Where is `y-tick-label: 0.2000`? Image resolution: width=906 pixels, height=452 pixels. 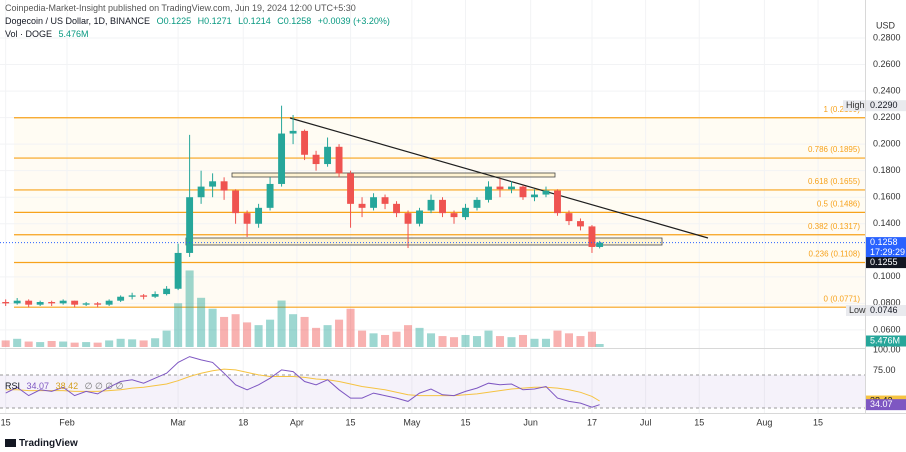 y-tick-label: 0.2000 is located at coordinates (887, 144).